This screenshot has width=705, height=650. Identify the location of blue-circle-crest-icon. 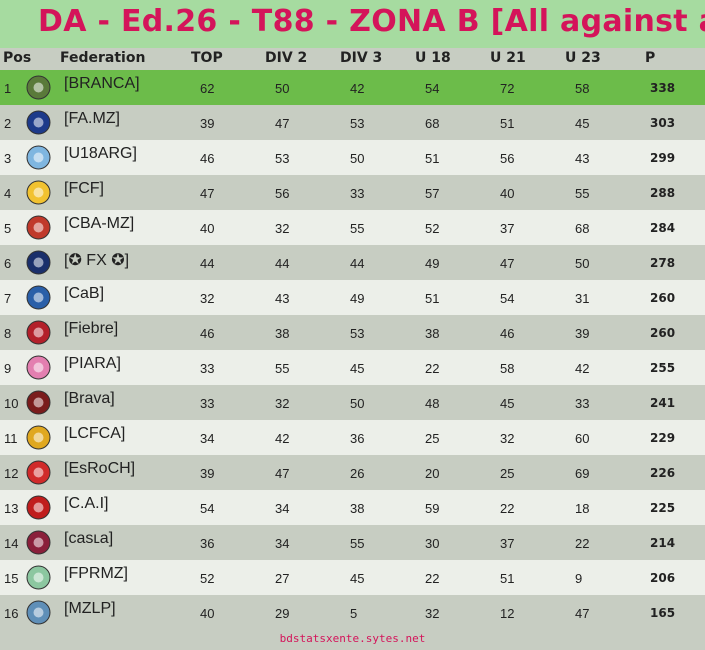
(38, 297).